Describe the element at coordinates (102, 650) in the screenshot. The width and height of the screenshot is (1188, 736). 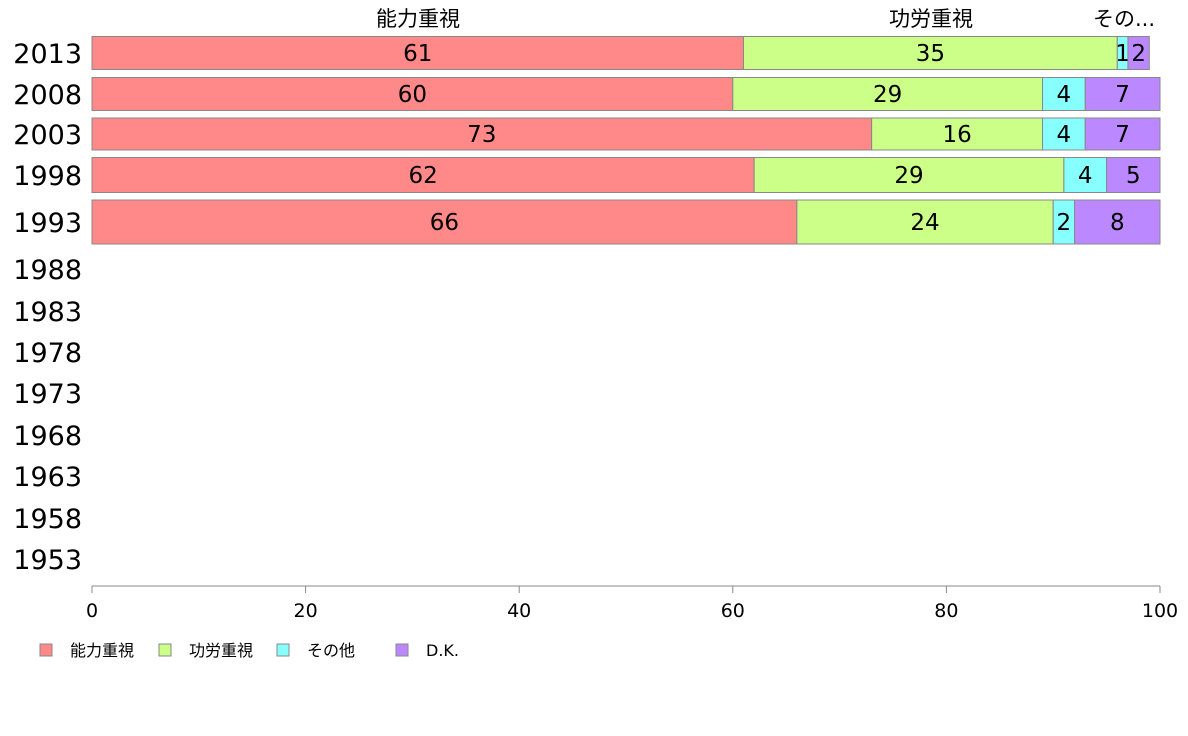
I see `legend-label: 能力重視` at that location.